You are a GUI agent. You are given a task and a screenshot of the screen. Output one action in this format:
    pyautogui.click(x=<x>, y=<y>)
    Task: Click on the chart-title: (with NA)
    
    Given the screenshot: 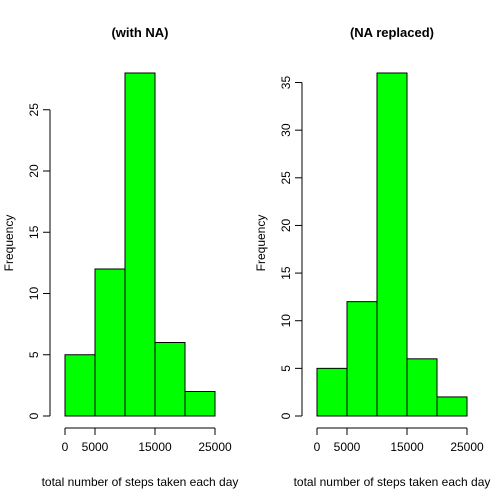 What is the action you would take?
    pyautogui.click(x=139, y=32)
    